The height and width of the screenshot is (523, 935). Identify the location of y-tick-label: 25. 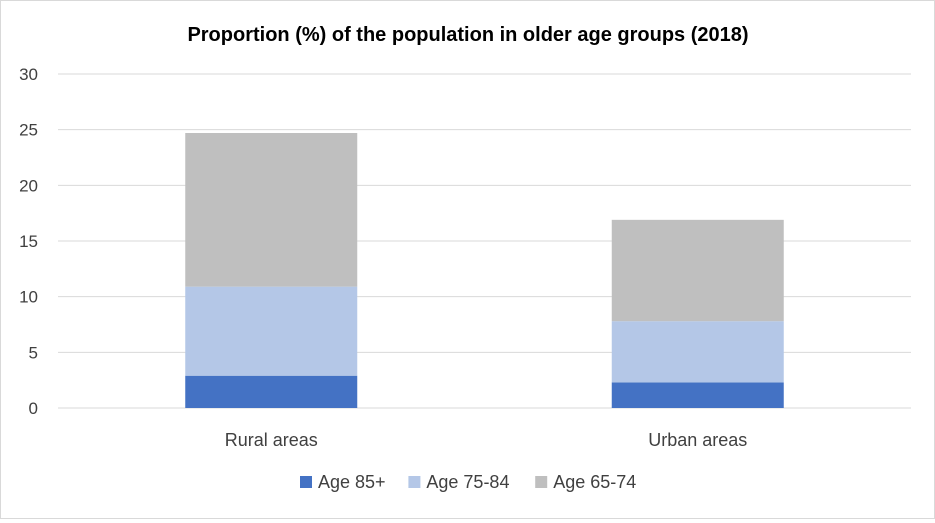
(28, 130).